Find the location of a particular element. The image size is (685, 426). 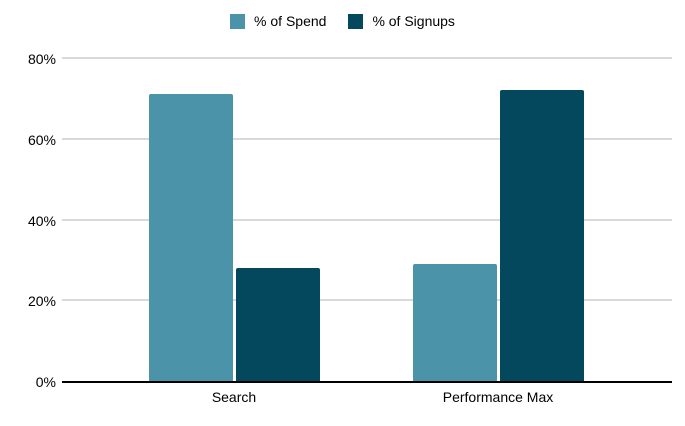

y-tick-label-80: 80% is located at coordinates (41, 59).